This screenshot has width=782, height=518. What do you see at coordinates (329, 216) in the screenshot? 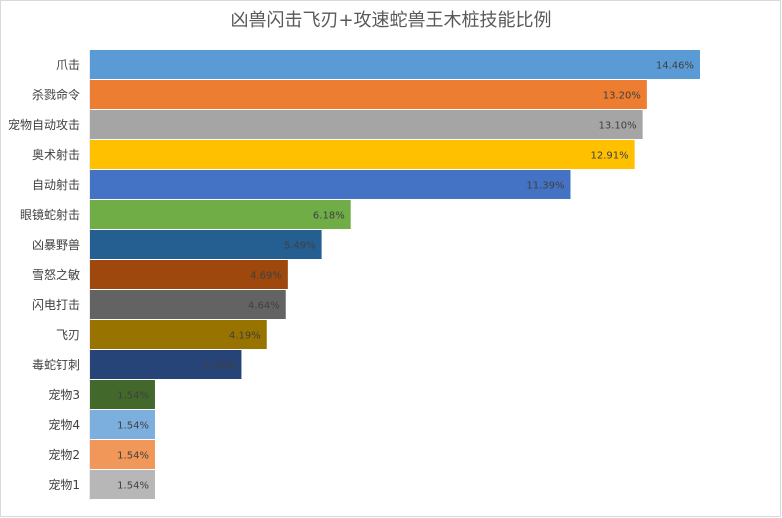
I see `value-label: 6.18%` at bounding box center [329, 216].